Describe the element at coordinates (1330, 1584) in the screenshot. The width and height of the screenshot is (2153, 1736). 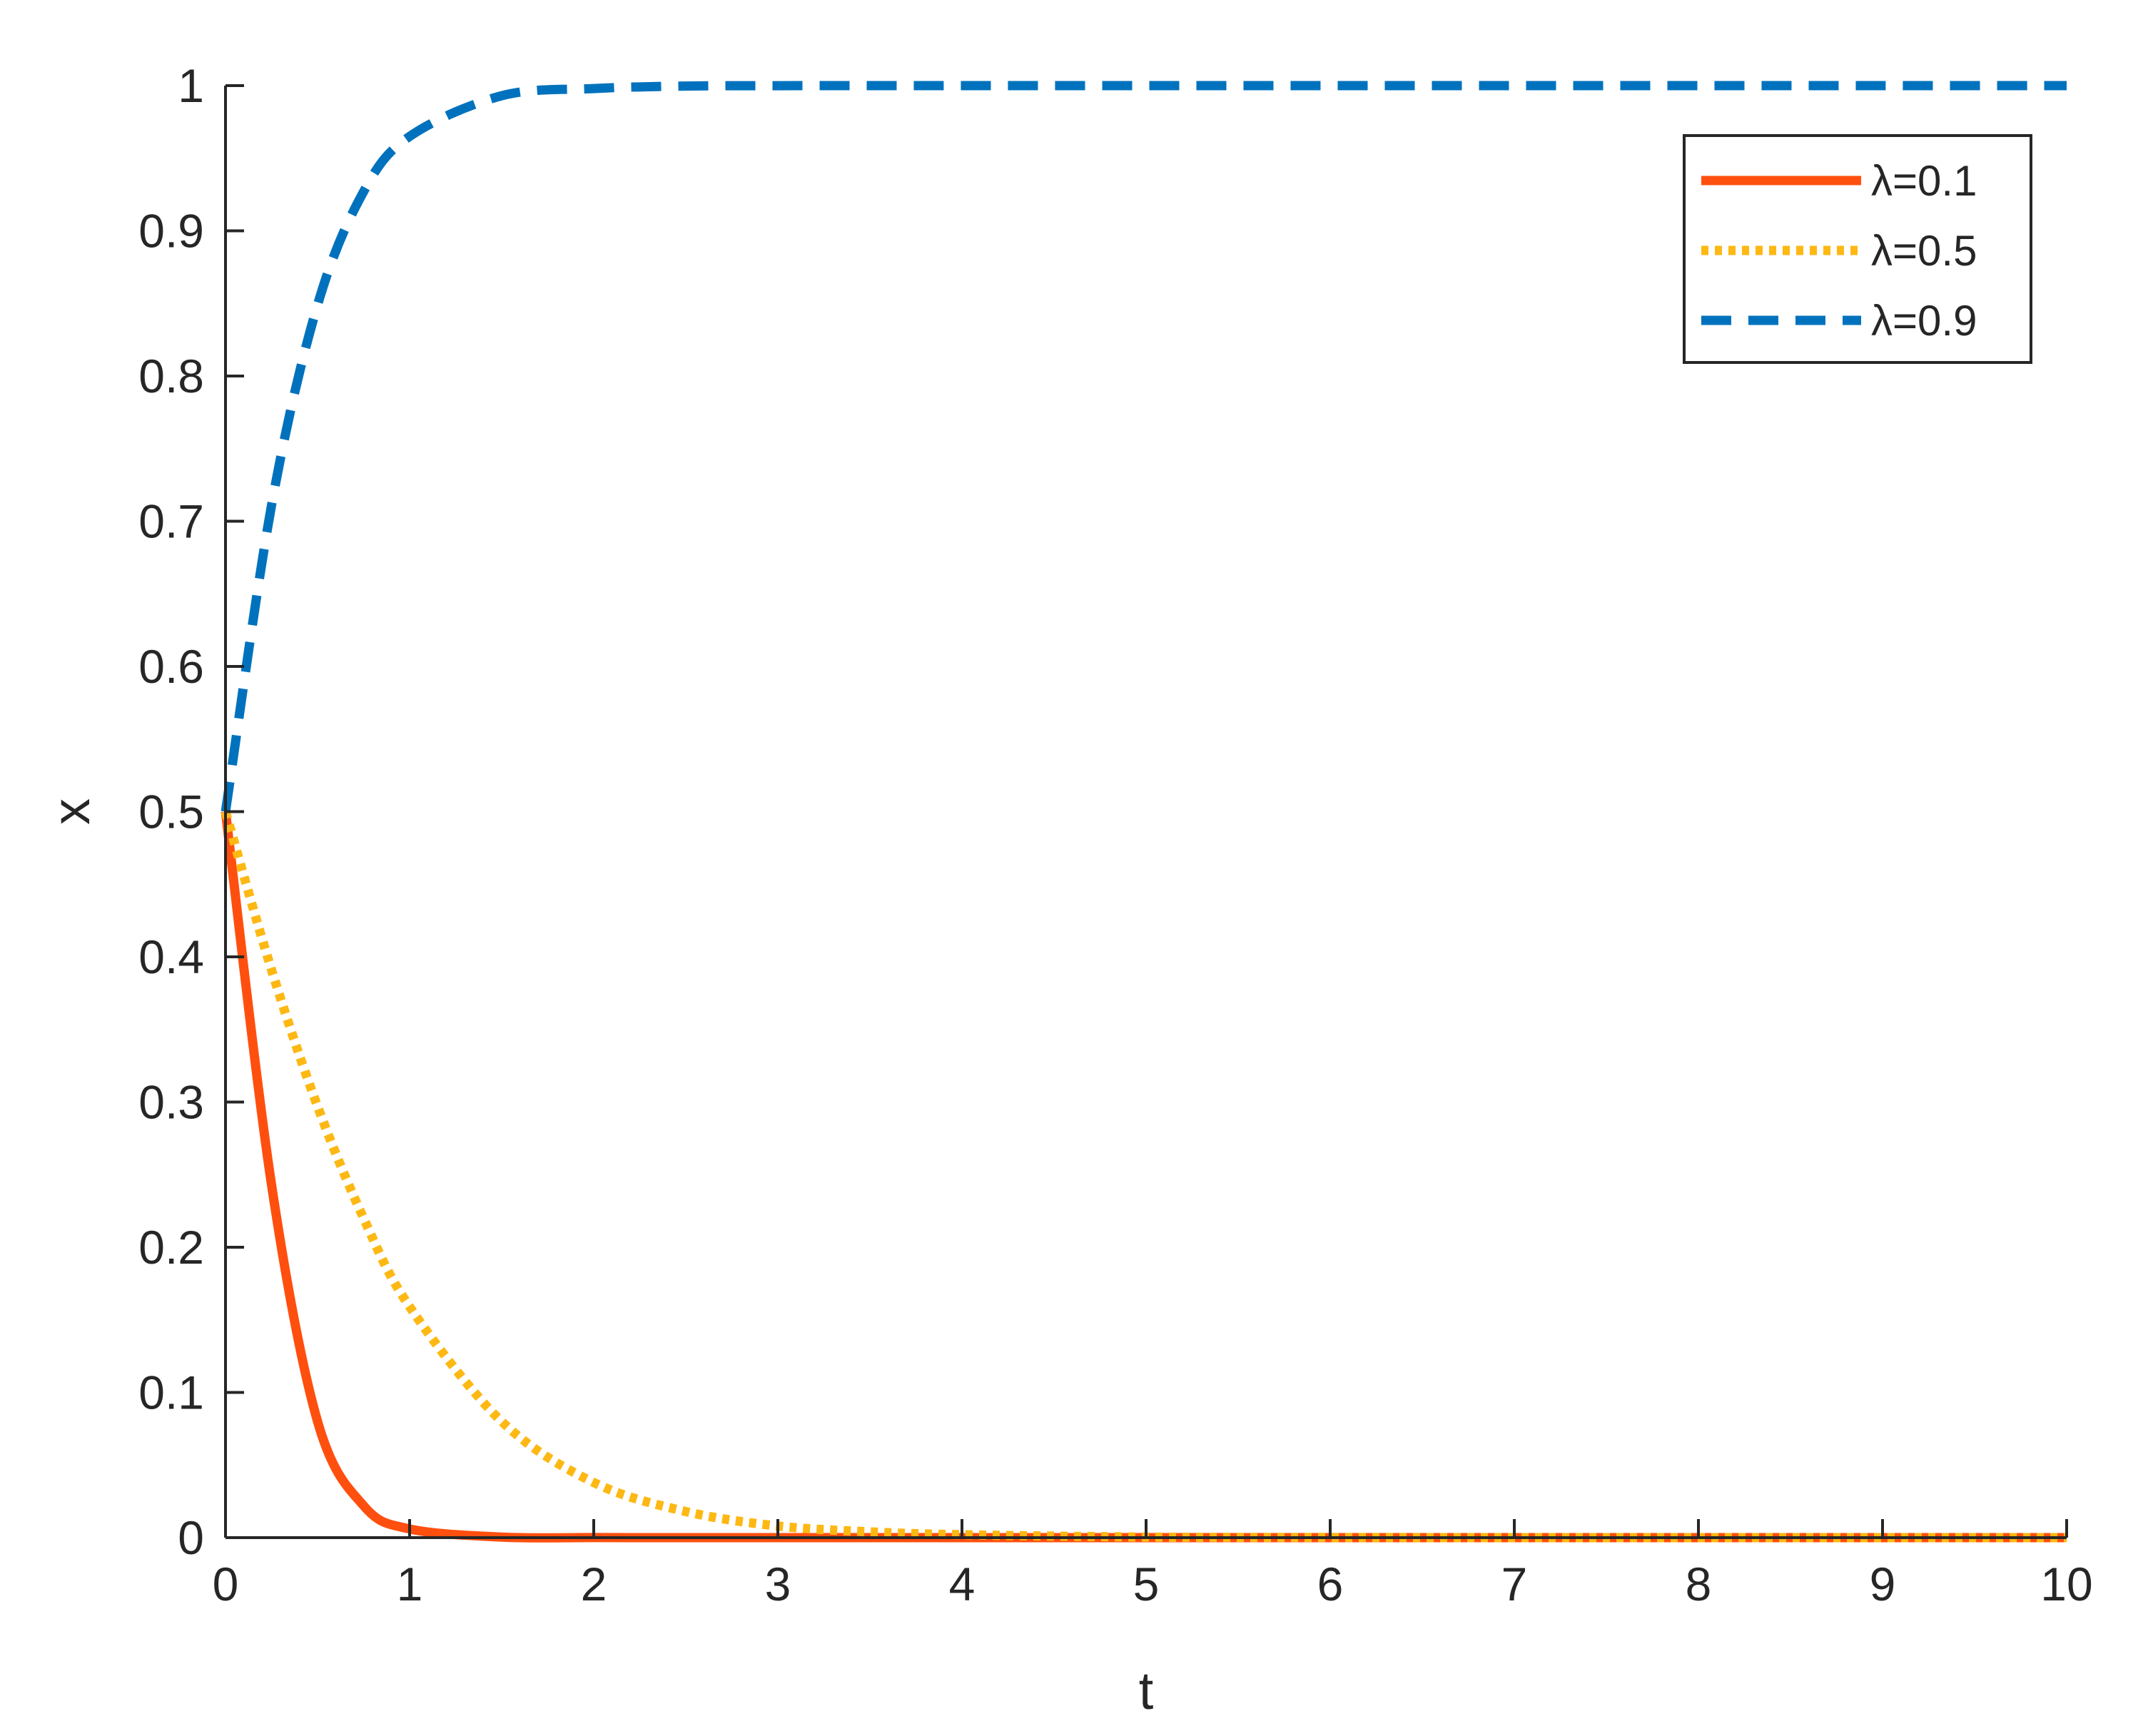
I see `x-tick-label: 6` at that location.